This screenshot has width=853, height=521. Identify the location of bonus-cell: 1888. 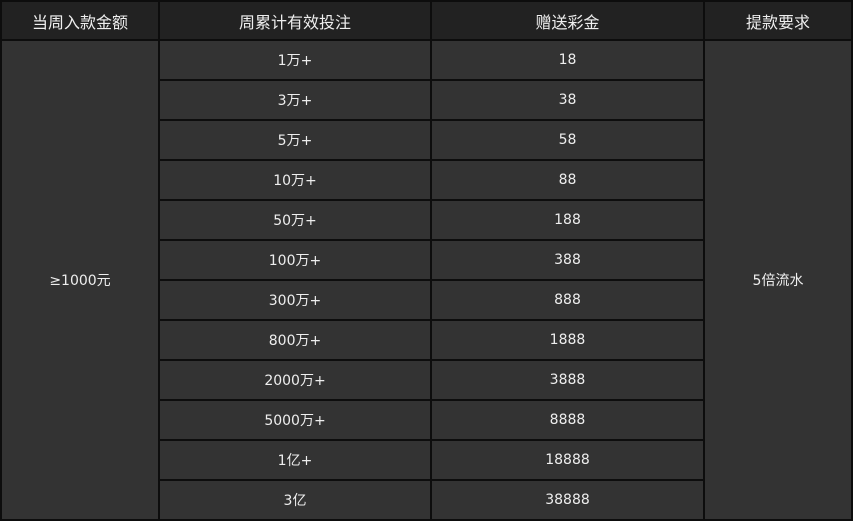
(567, 340).